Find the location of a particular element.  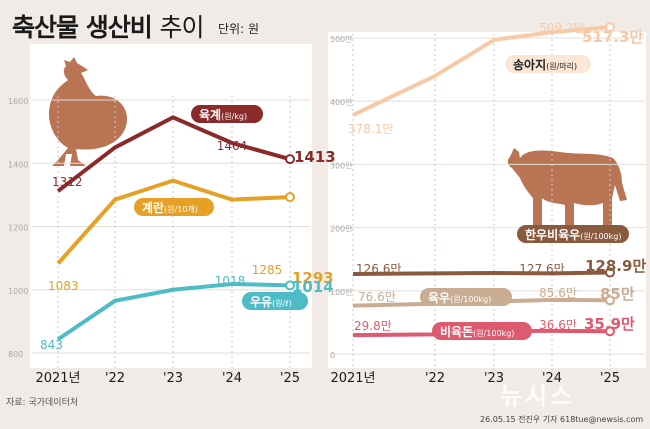

series-unit: (원/마리) is located at coordinates (561, 66).